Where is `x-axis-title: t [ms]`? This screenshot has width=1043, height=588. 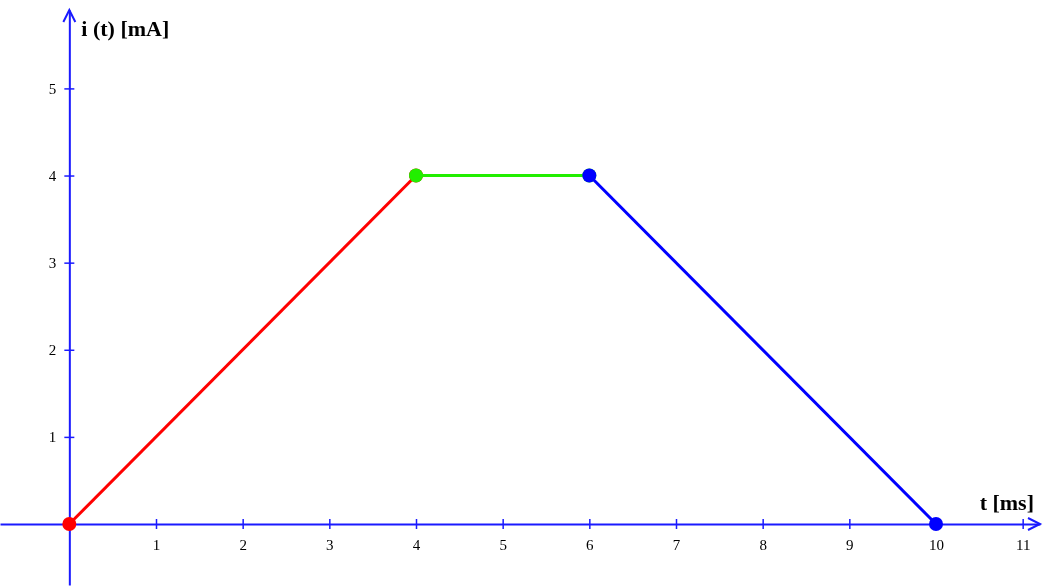
x-axis-title: t [ms] is located at coordinates (1006, 503).